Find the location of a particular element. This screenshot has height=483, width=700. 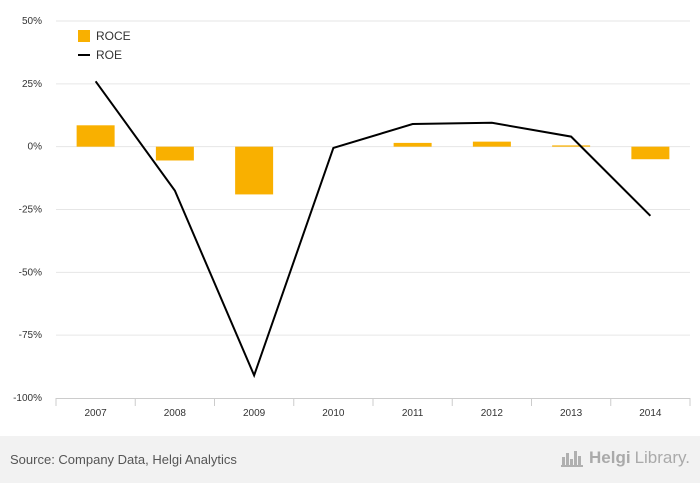

legend: ROCE ROE is located at coordinates (104, 45).